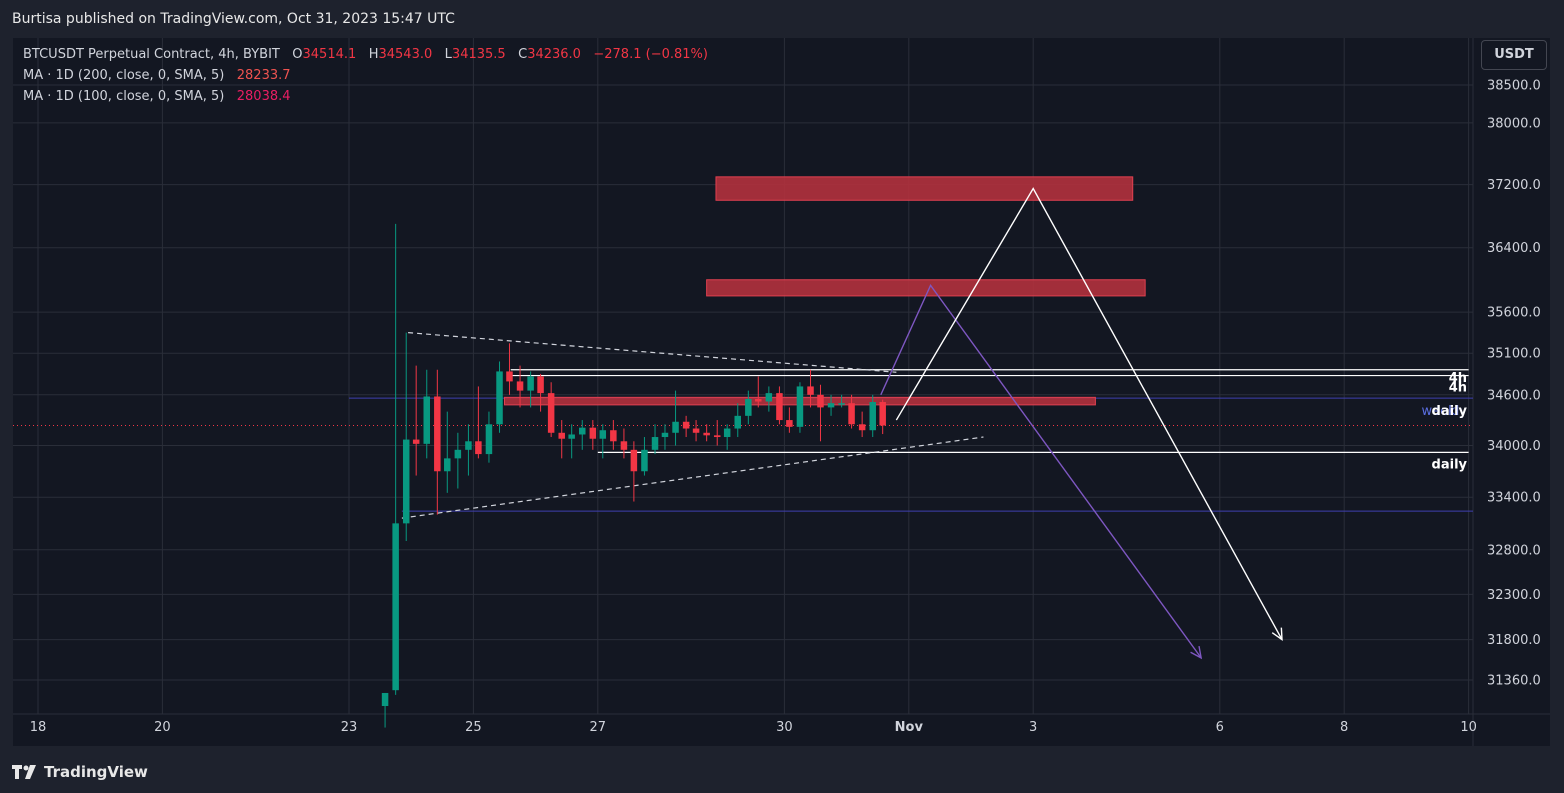  What do you see at coordinates (784, 727) in the screenshot?
I see `x-tick-label-5: 30` at bounding box center [784, 727].